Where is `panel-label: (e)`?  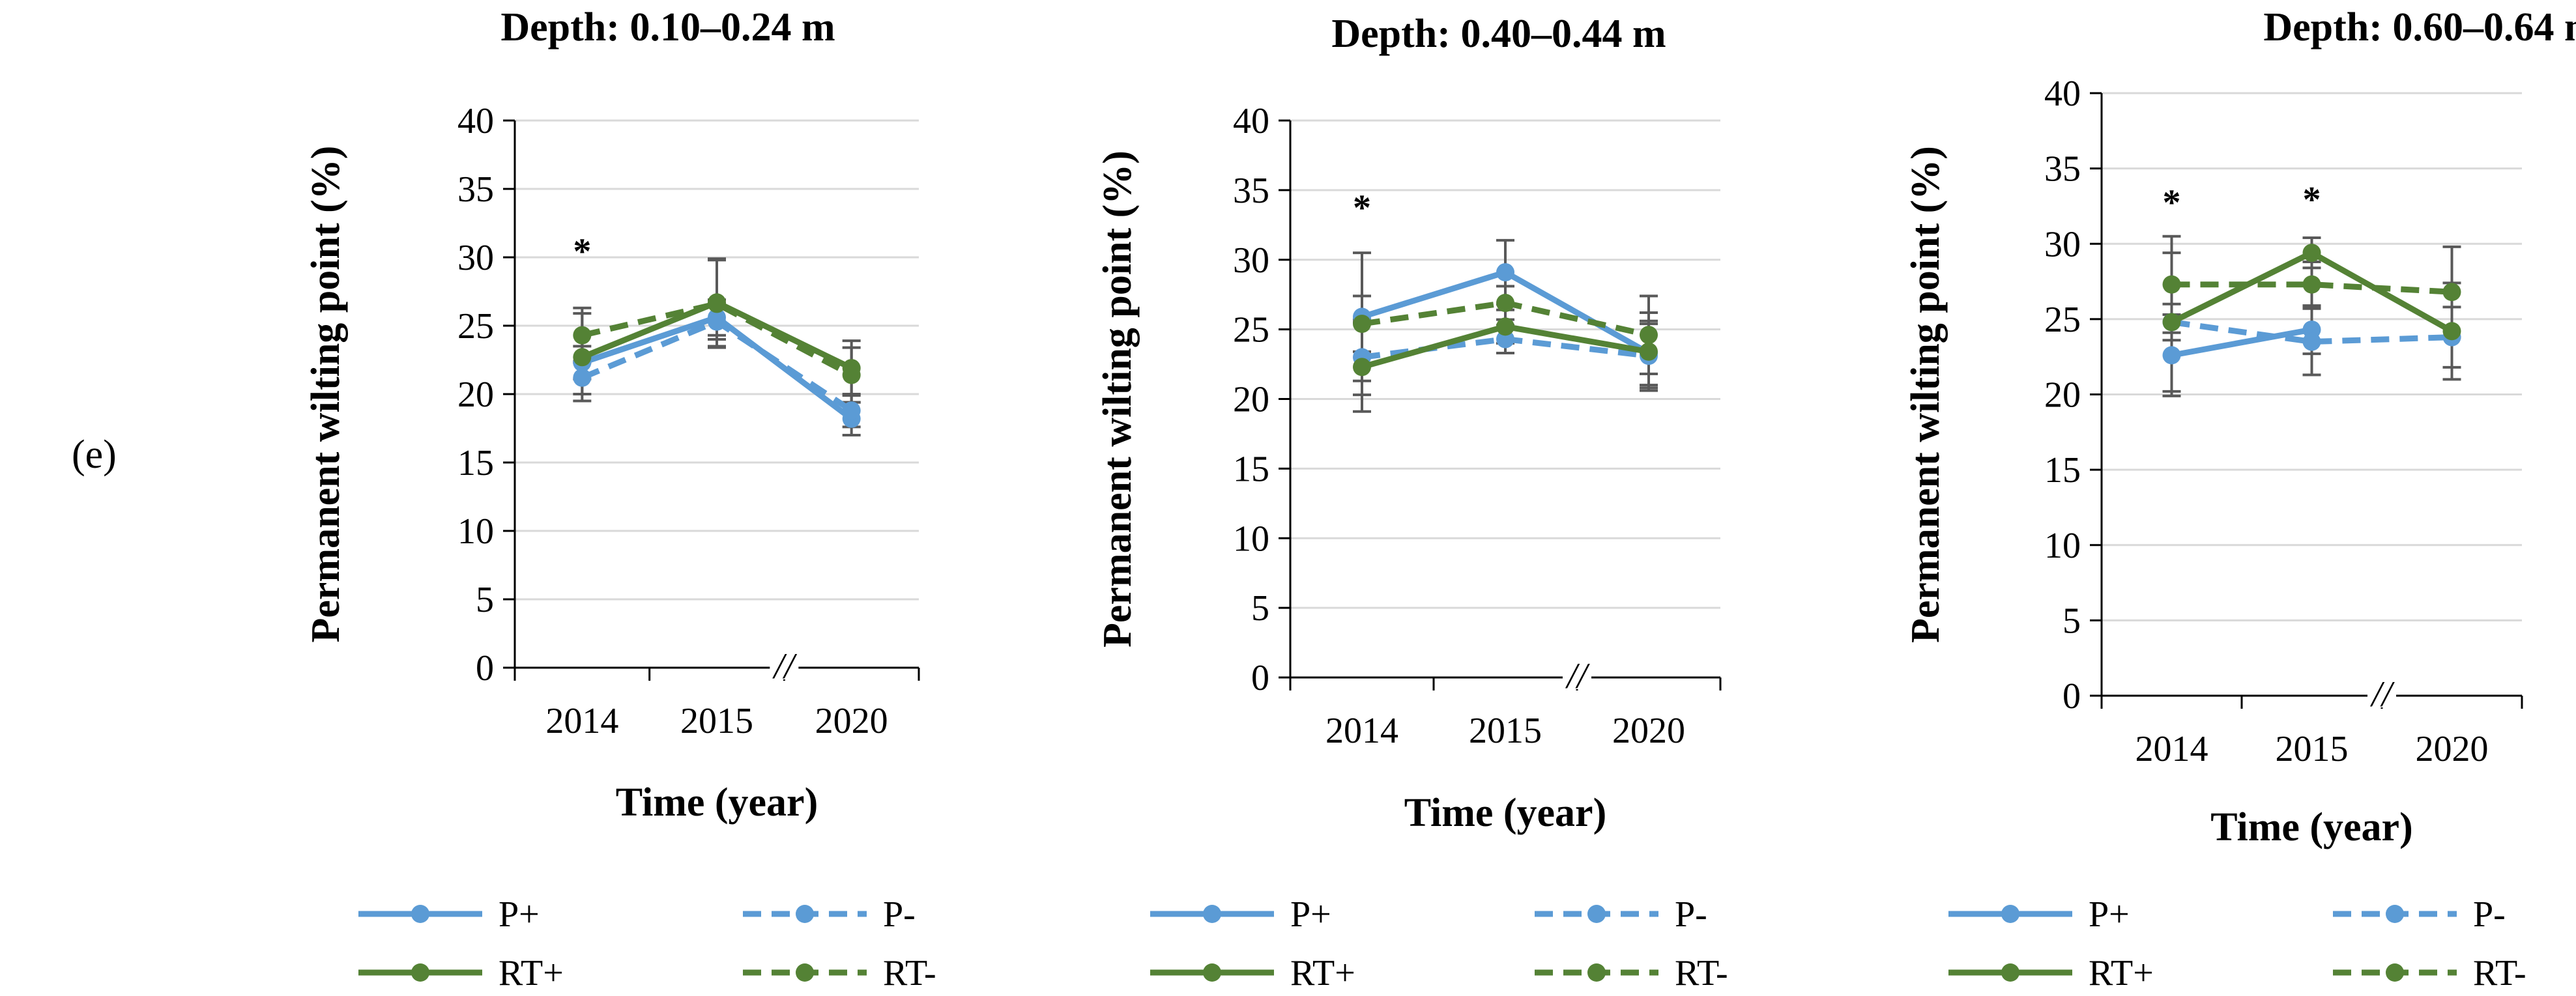 panel-label: (e) is located at coordinates (94, 455).